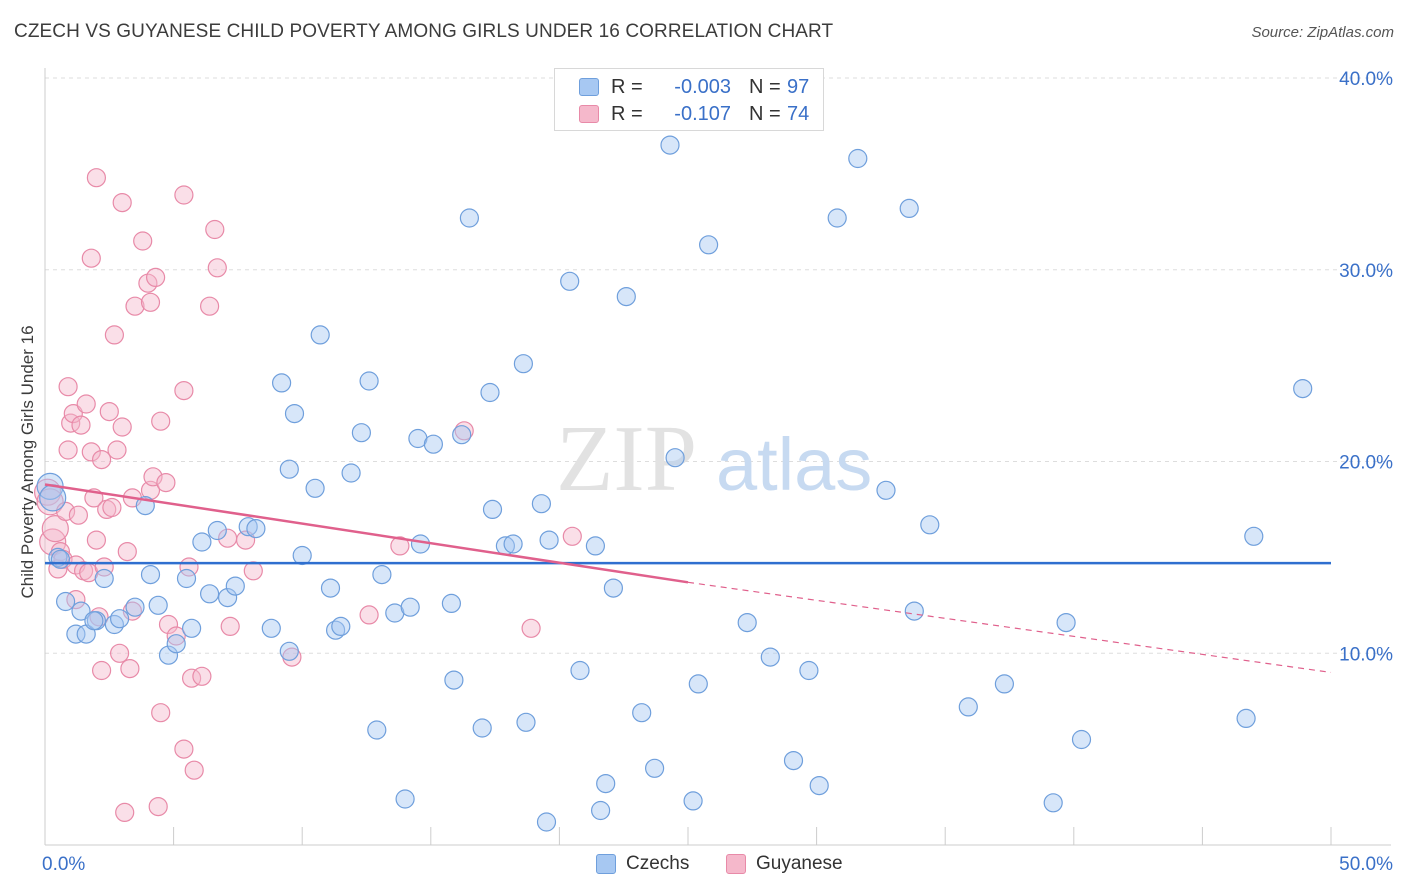 The image size is (1406, 892). I want to click on legend-row-czechs: R = -0.003 N = 97, so click(694, 87).